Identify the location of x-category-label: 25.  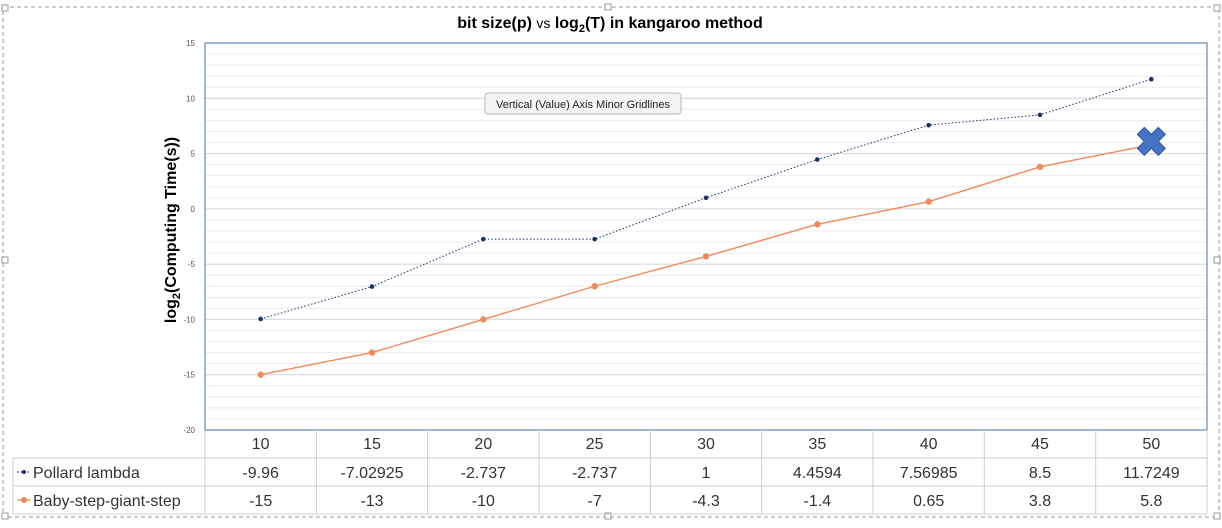
(595, 444).